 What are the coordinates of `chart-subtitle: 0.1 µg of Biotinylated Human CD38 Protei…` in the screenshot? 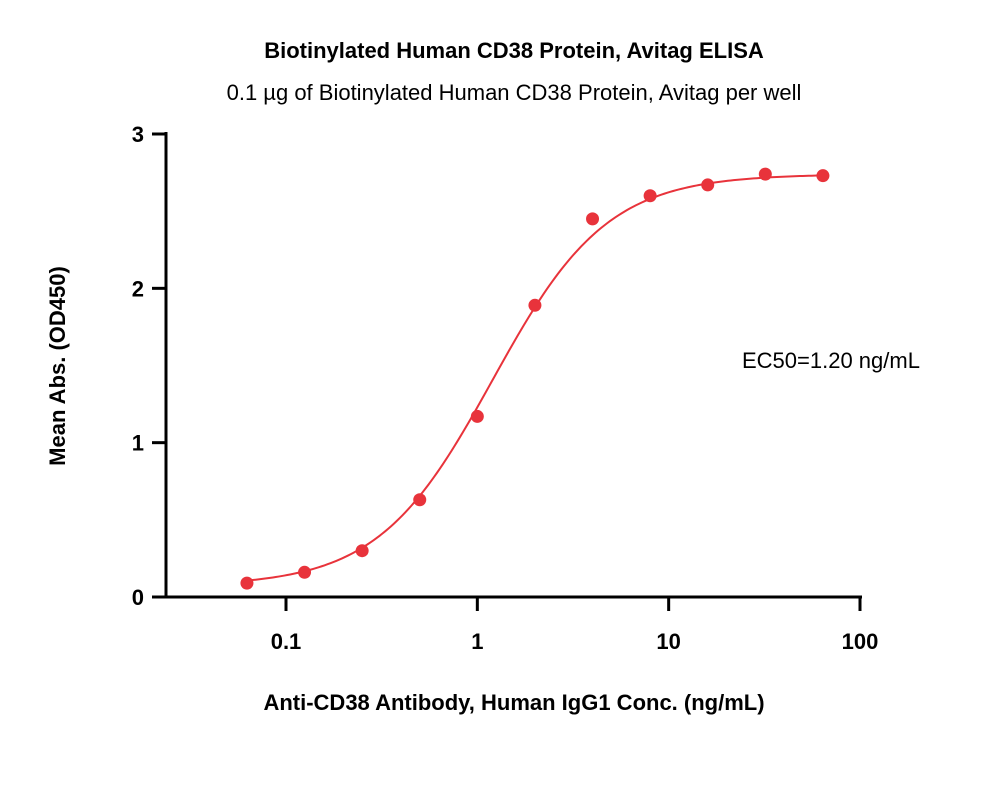 It's located at (514, 92).